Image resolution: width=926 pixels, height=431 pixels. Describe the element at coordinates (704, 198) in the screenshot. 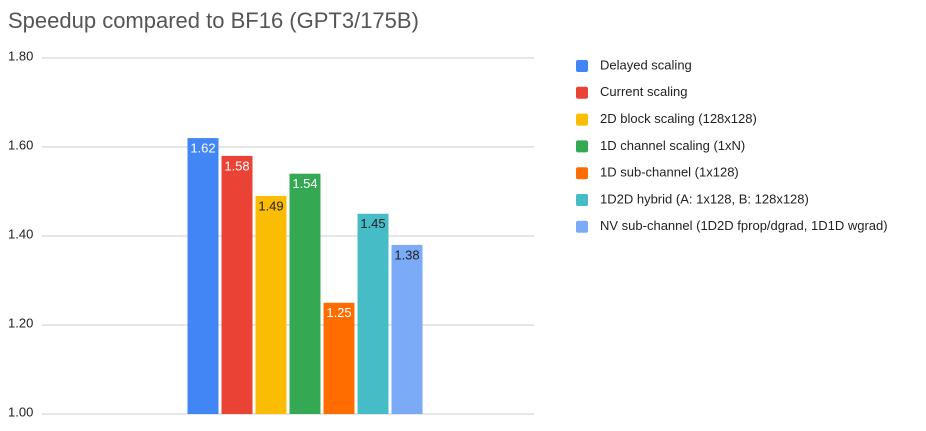

I see `legend-label: 1D2D hybrid (A: 1x128, B: 128x128)` at that location.